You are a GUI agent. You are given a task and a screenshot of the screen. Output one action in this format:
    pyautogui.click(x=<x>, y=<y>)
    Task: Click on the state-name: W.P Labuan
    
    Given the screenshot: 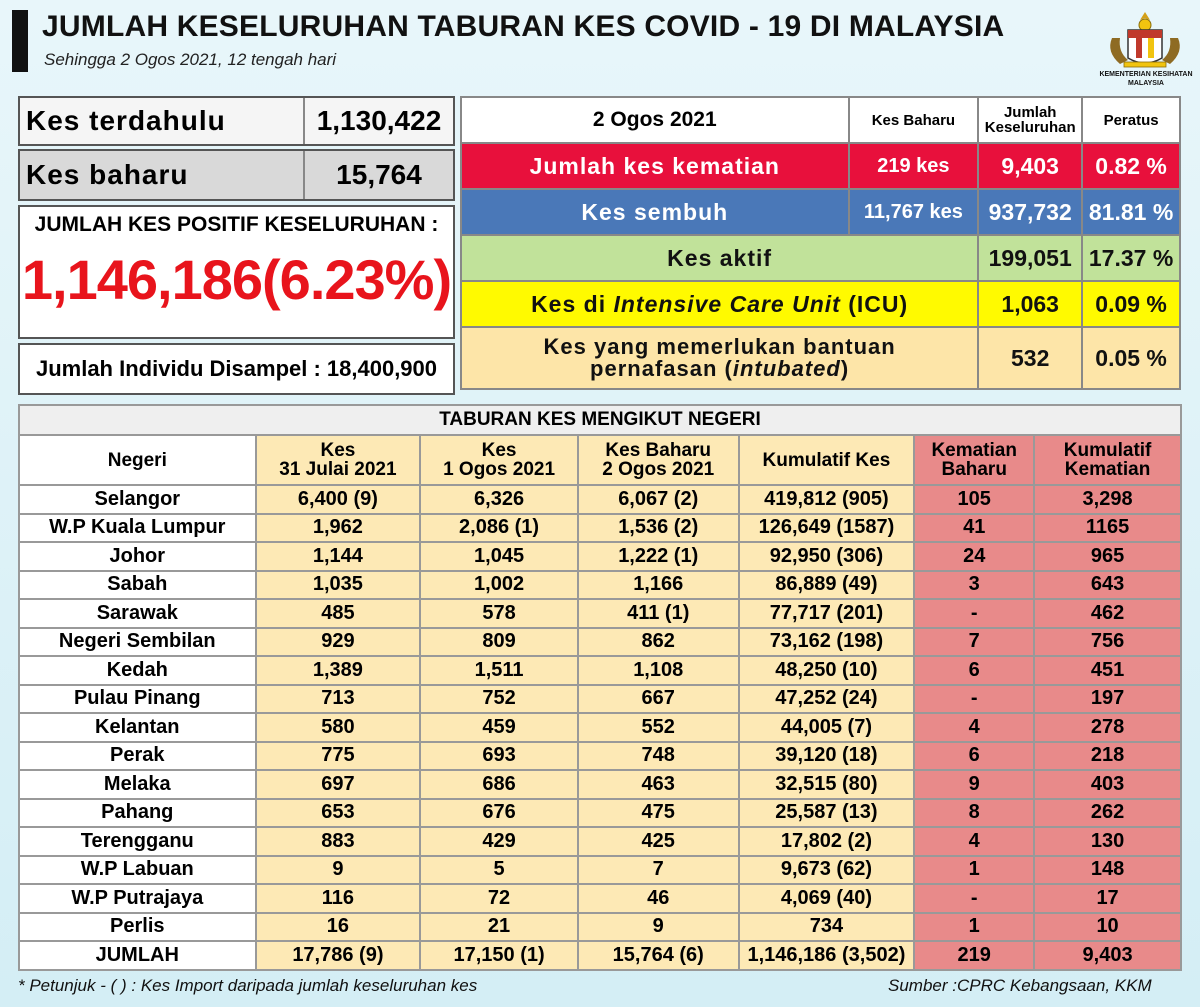 What is the action you would take?
    pyautogui.click(x=137, y=869)
    